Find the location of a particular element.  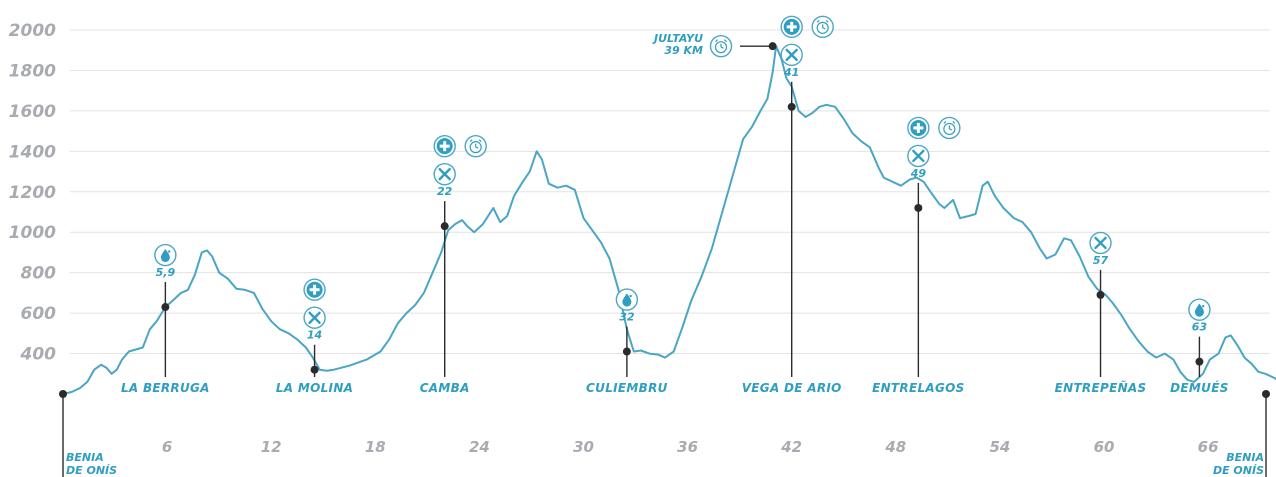

start-label-line1: BENIA is located at coordinates (85, 457).